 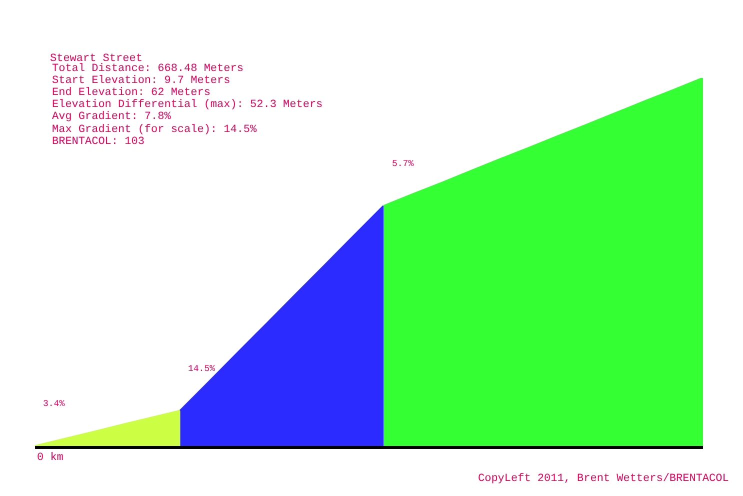 I want to click on annotation: 3.4%, so click(x=54, y=404).